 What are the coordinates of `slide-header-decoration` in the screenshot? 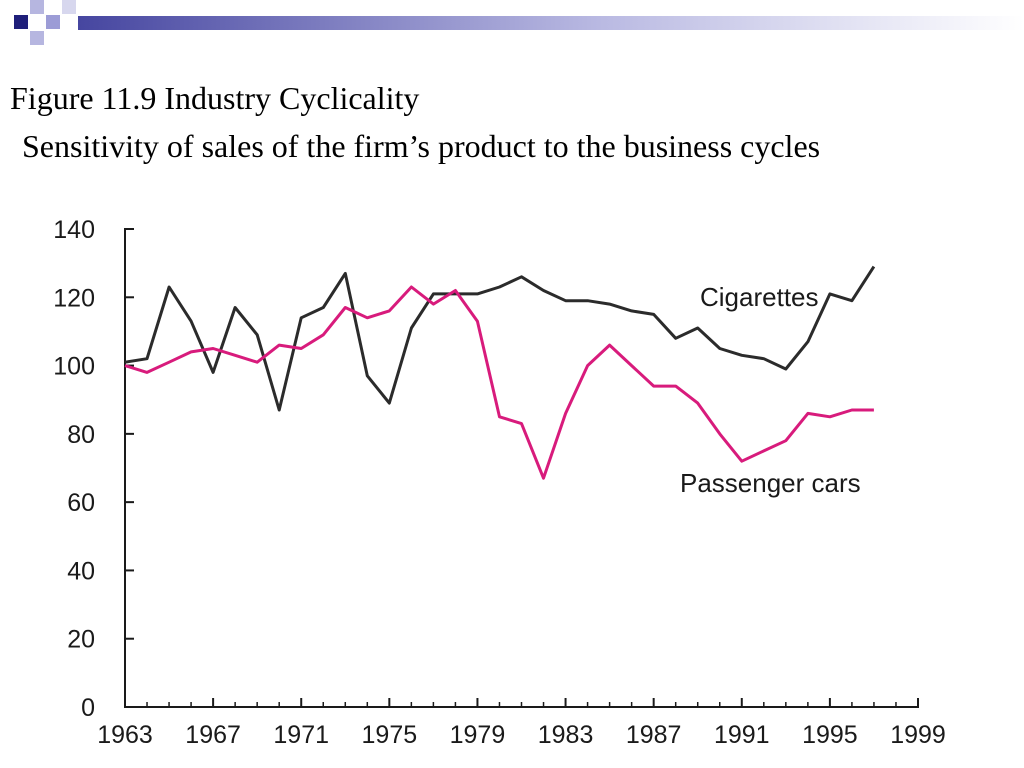 It's located at (512, 24).